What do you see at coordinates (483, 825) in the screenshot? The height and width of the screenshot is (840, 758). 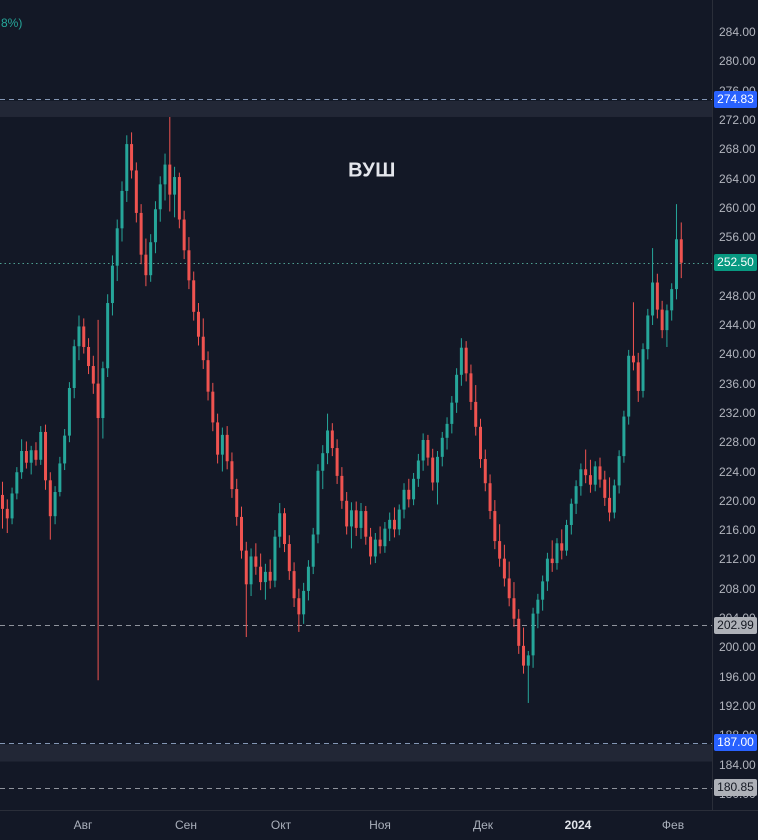 I see `time-tick-label-Дек: Дек` at bounding box center [483, 825].